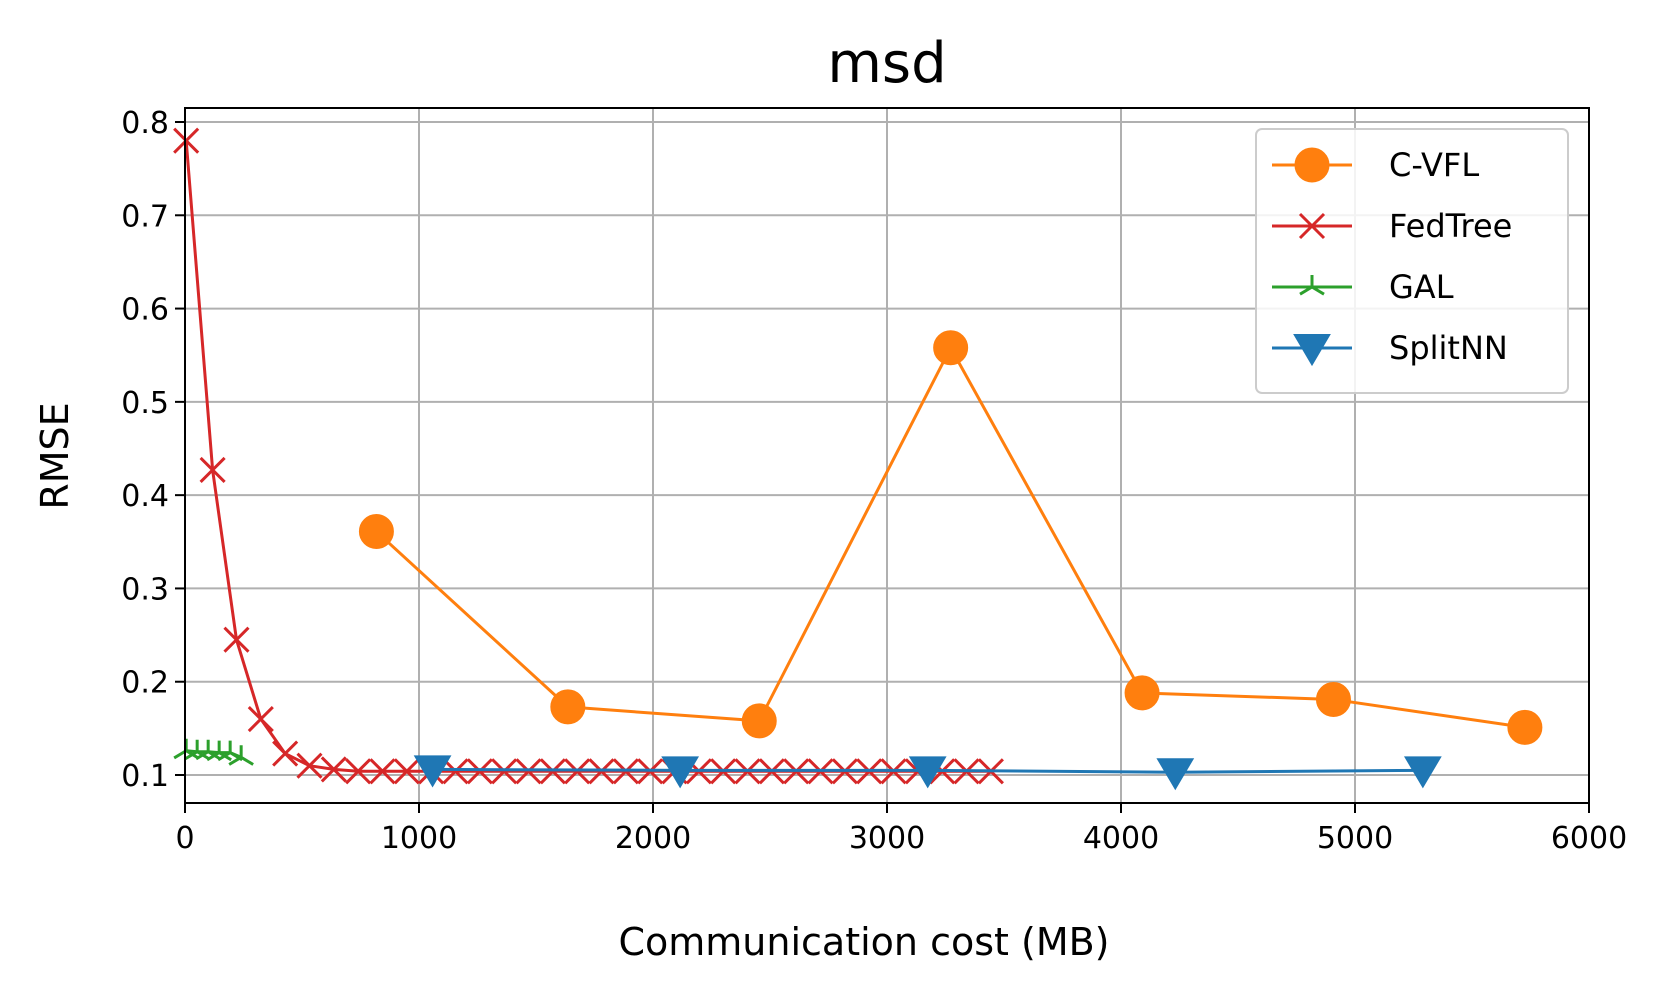 This screenshot has width=1661, height=992. What do you see at coordinates (145, 123) in the screenshot?
I see `y-tick-label: 0.8` at bounding box center [145, 123].